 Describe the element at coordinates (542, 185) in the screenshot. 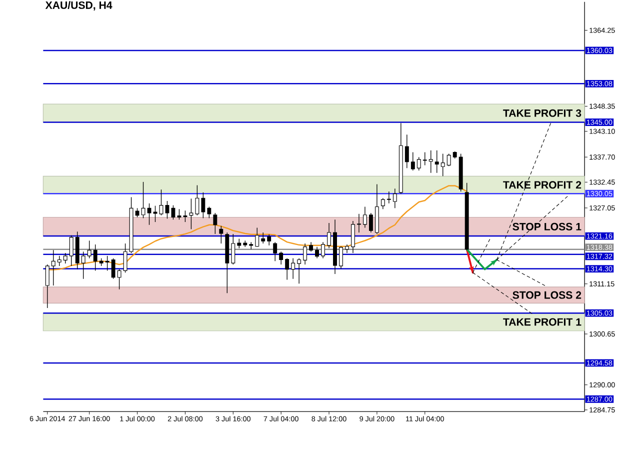

I see `band-label: TAKE PROFIT 2` at that location.